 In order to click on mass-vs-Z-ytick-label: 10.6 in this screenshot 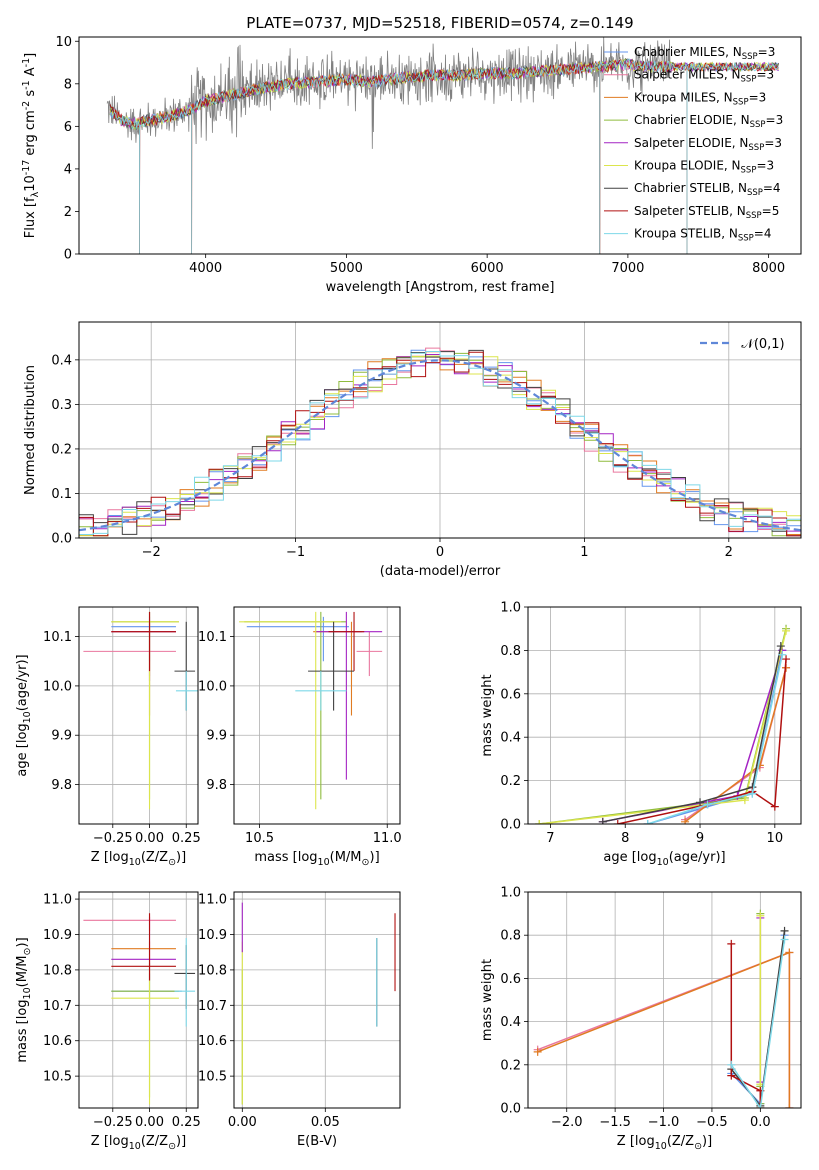, I will do `click(57, 1041)`.